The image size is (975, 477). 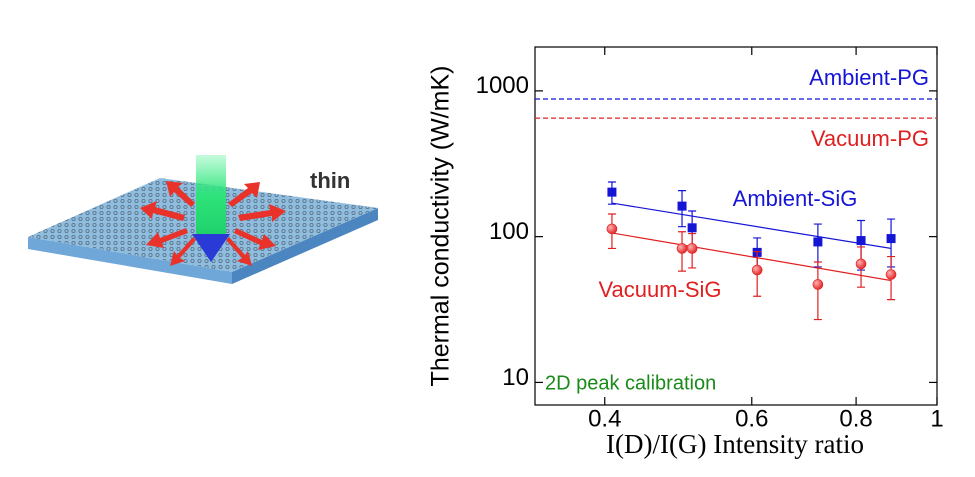 What do you see at coordinates (817, 291) in the screenshot?
I see `error-bar` at bounding box center [817, 291].